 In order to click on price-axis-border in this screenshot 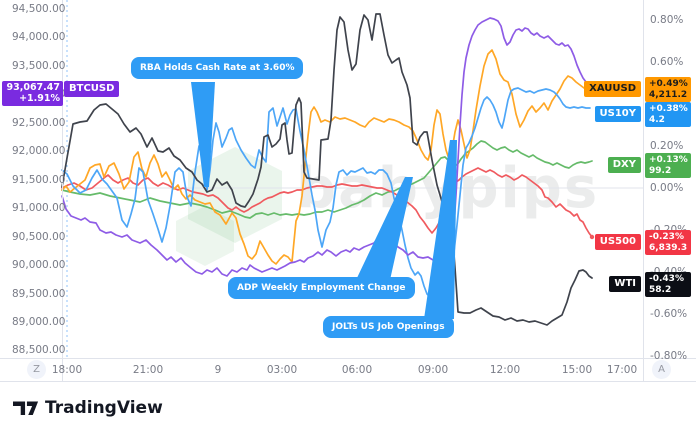, I will do `click(62, 190)`.